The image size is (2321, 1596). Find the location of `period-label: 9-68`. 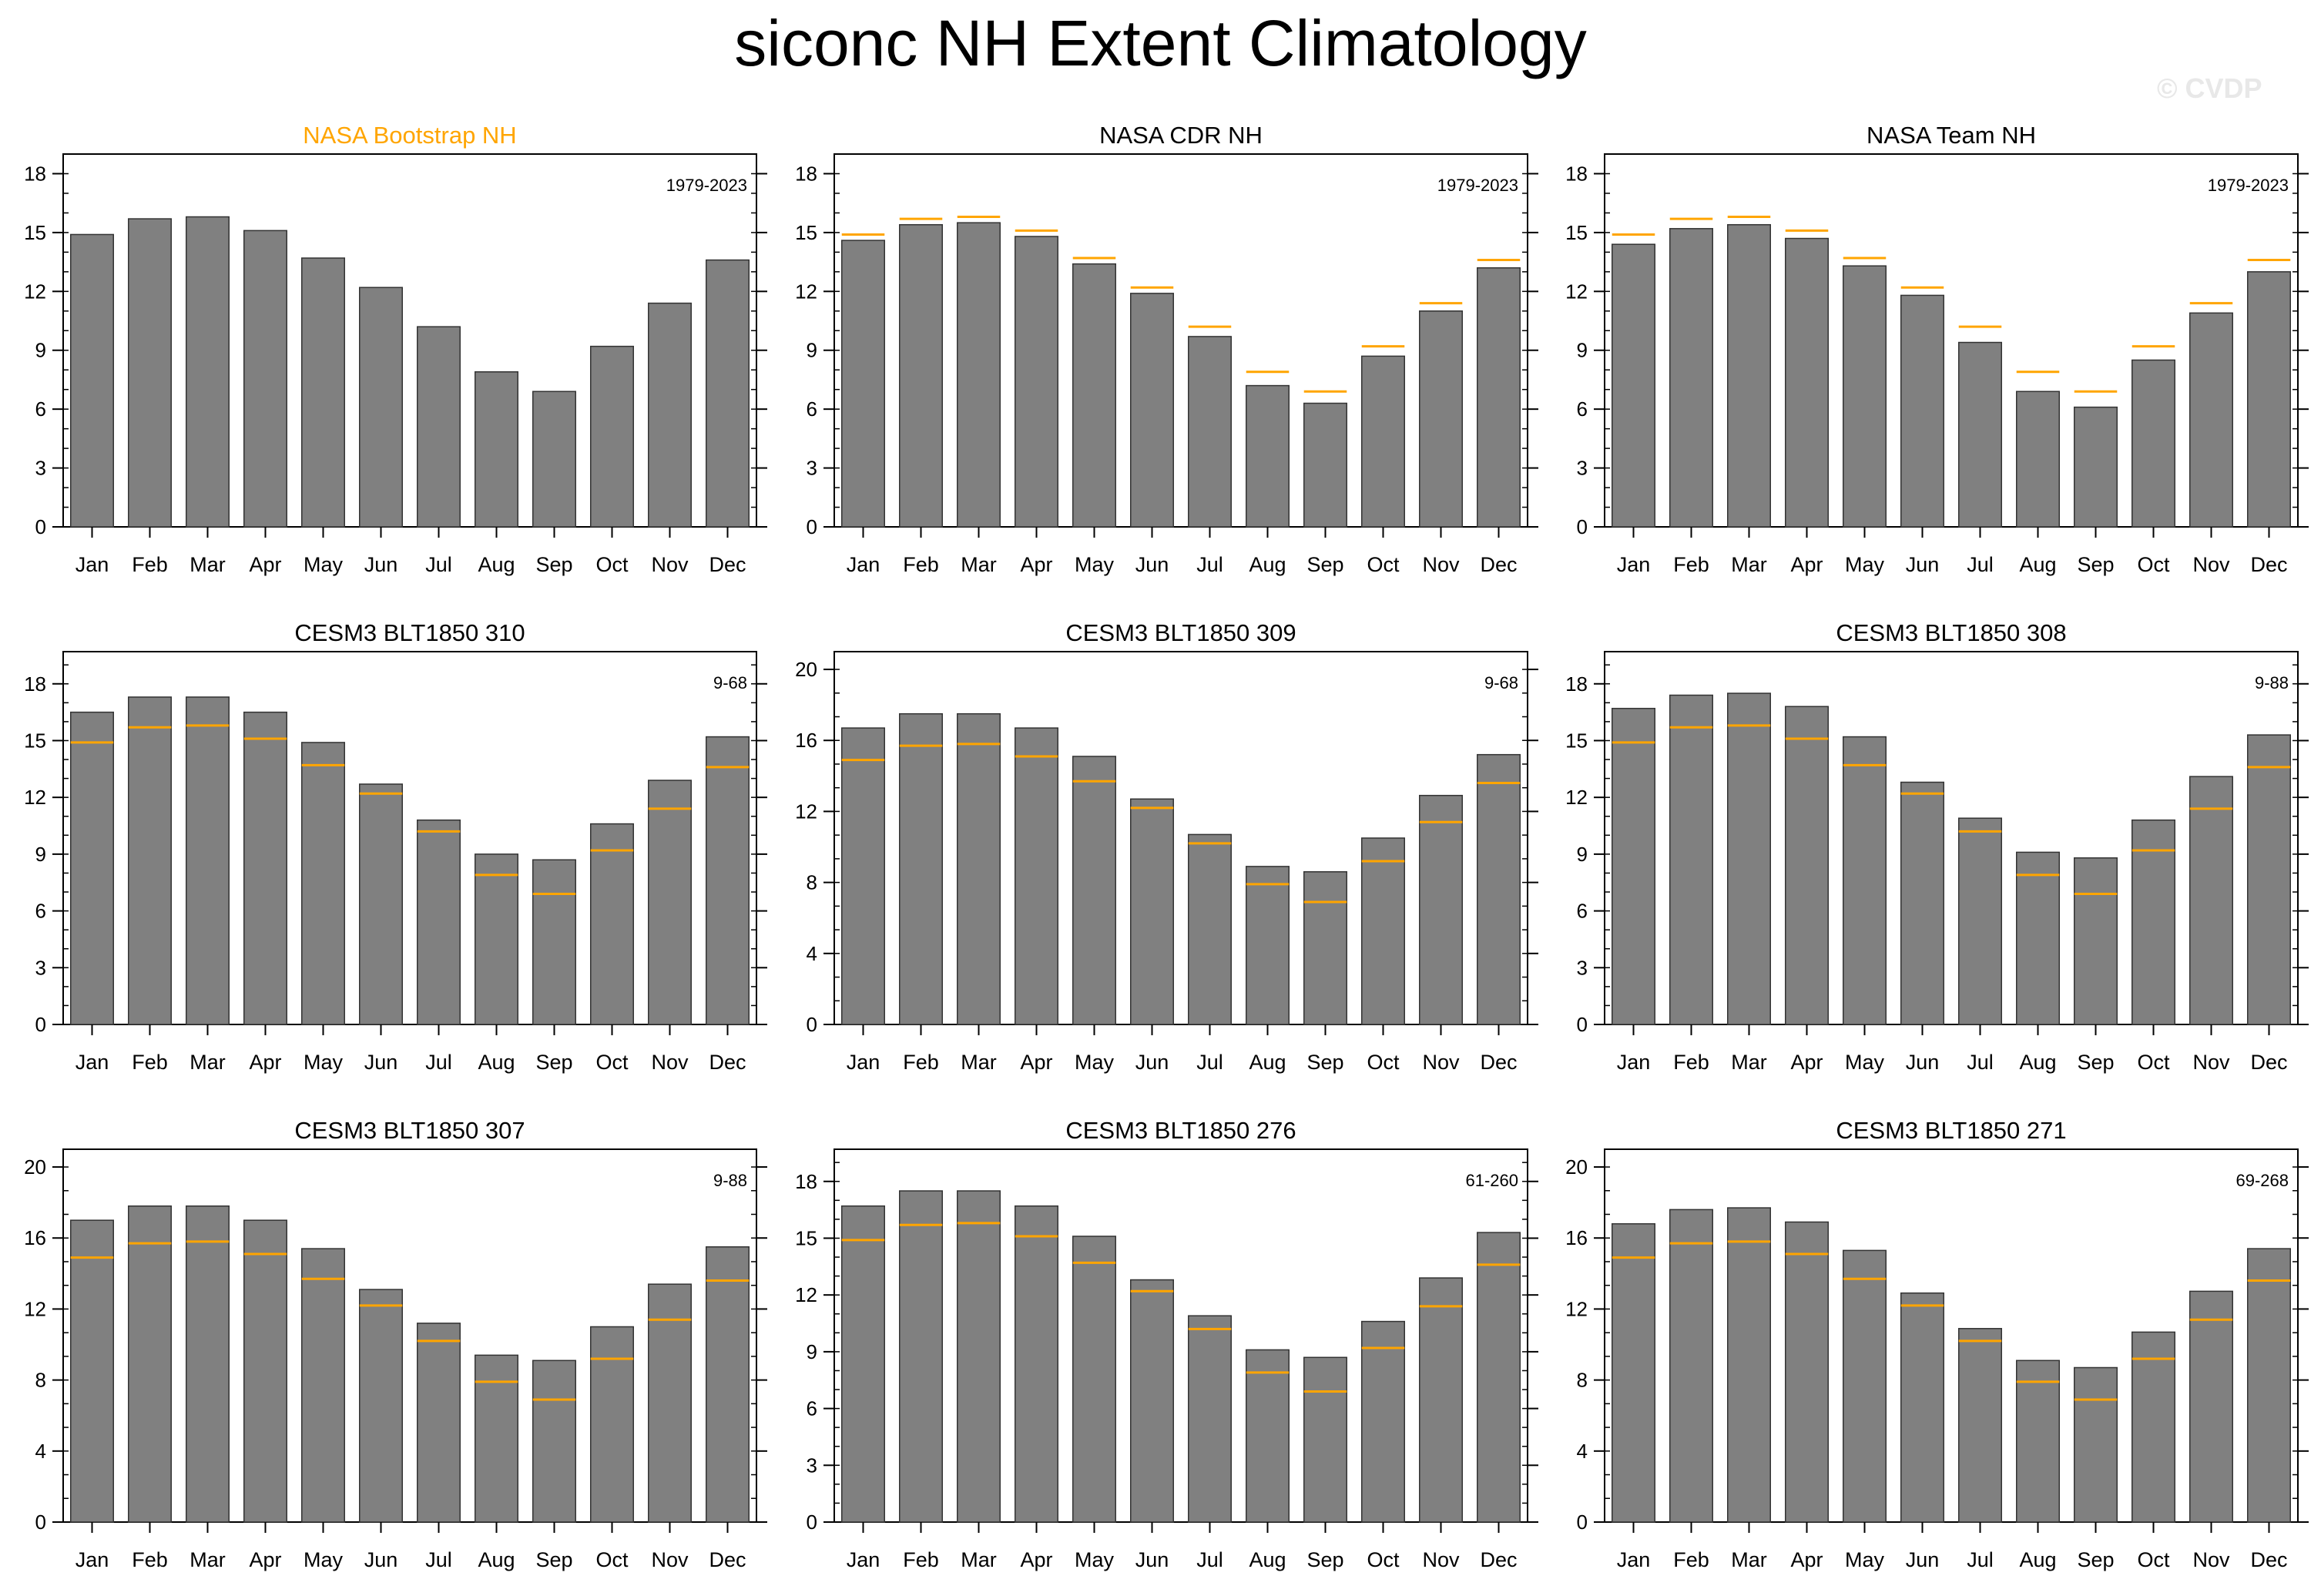

period-label: 9-68 is located at coordinates (1501, 682).